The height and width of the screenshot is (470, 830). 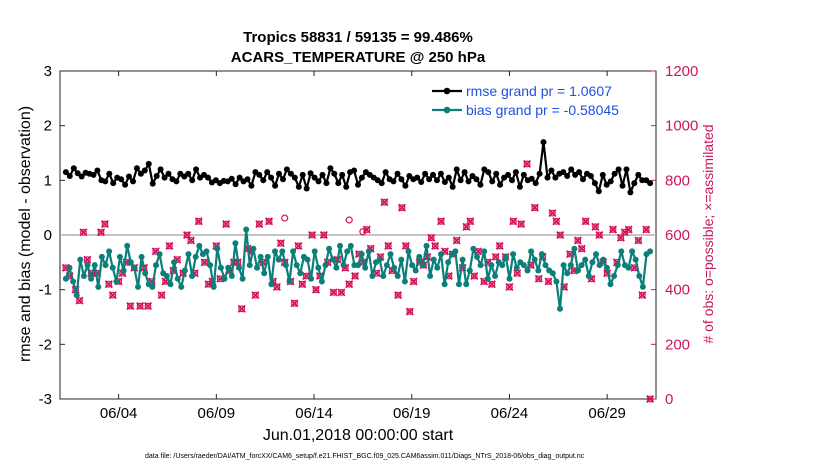 What do you see at coordinates (447, 91) in the screenshot?
I see `legend-rmse-marker` at bounding box center [447, 91].